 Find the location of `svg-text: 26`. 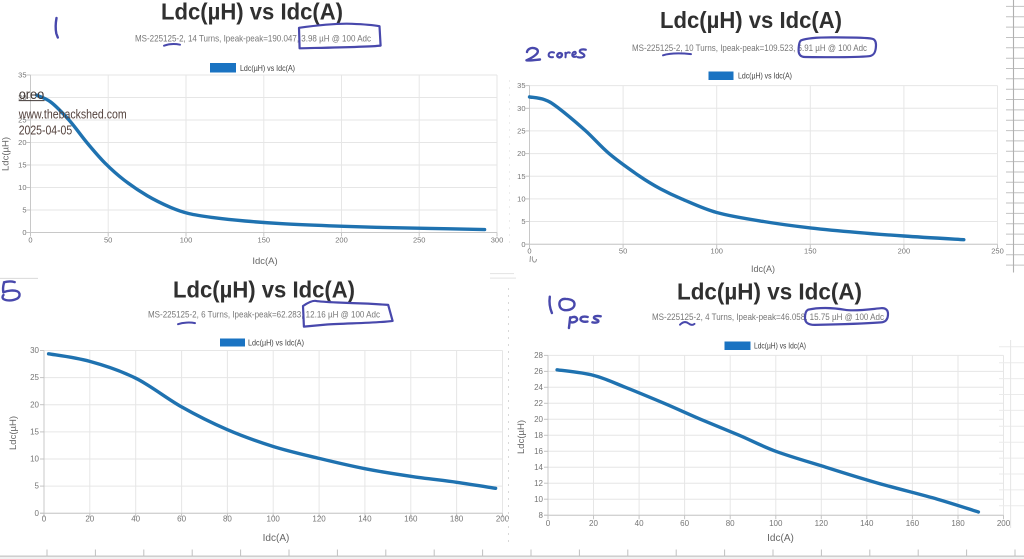

svg-text: 26 is located at coordinates (538, 371).